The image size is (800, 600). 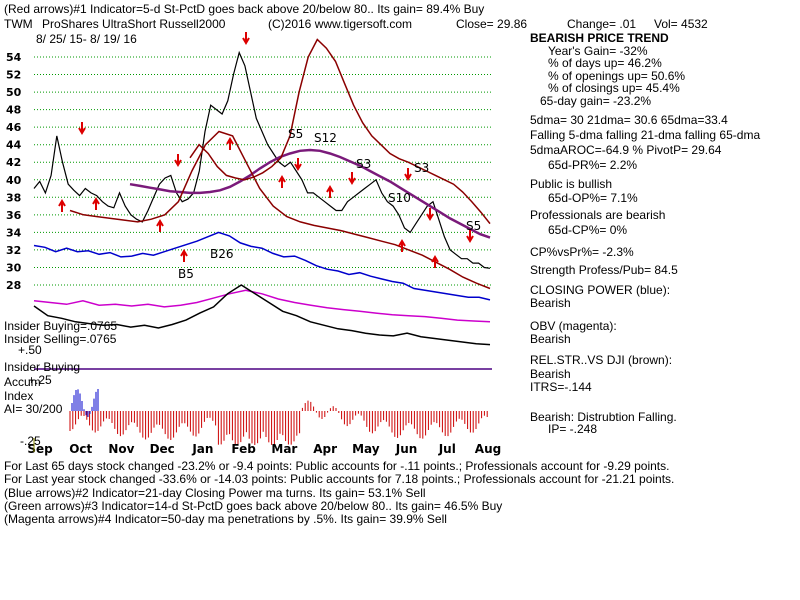 What do you see at coordinates (86, 39) in the screenshot?
I see `date-range: 8/ 25/ 15- 8/ 19/ 16` at bounding box center [86, 39].